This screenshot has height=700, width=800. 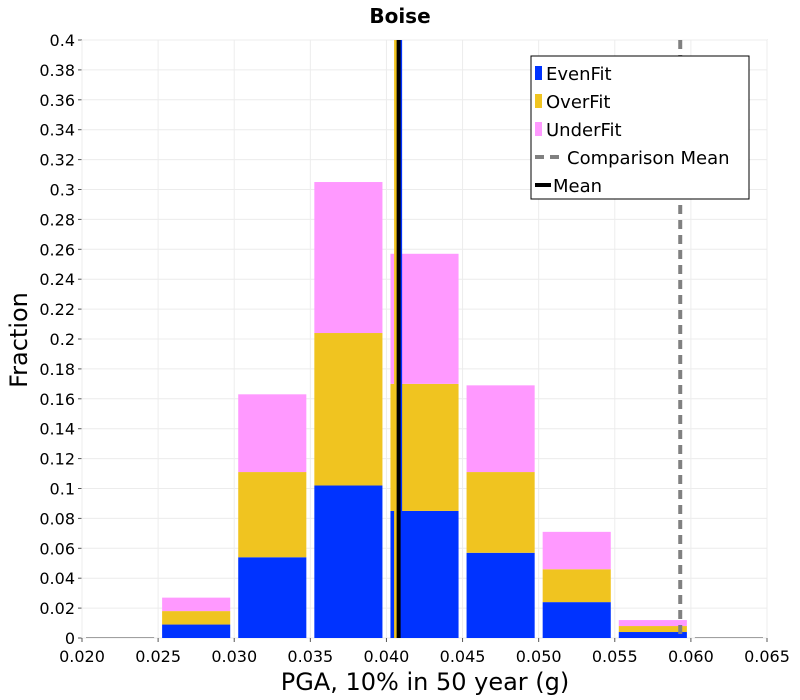 What do you see at coordinates (57, 578) in the screenshot?
I see `y-tick-label: 0.04` at bounding box center [57, 578].